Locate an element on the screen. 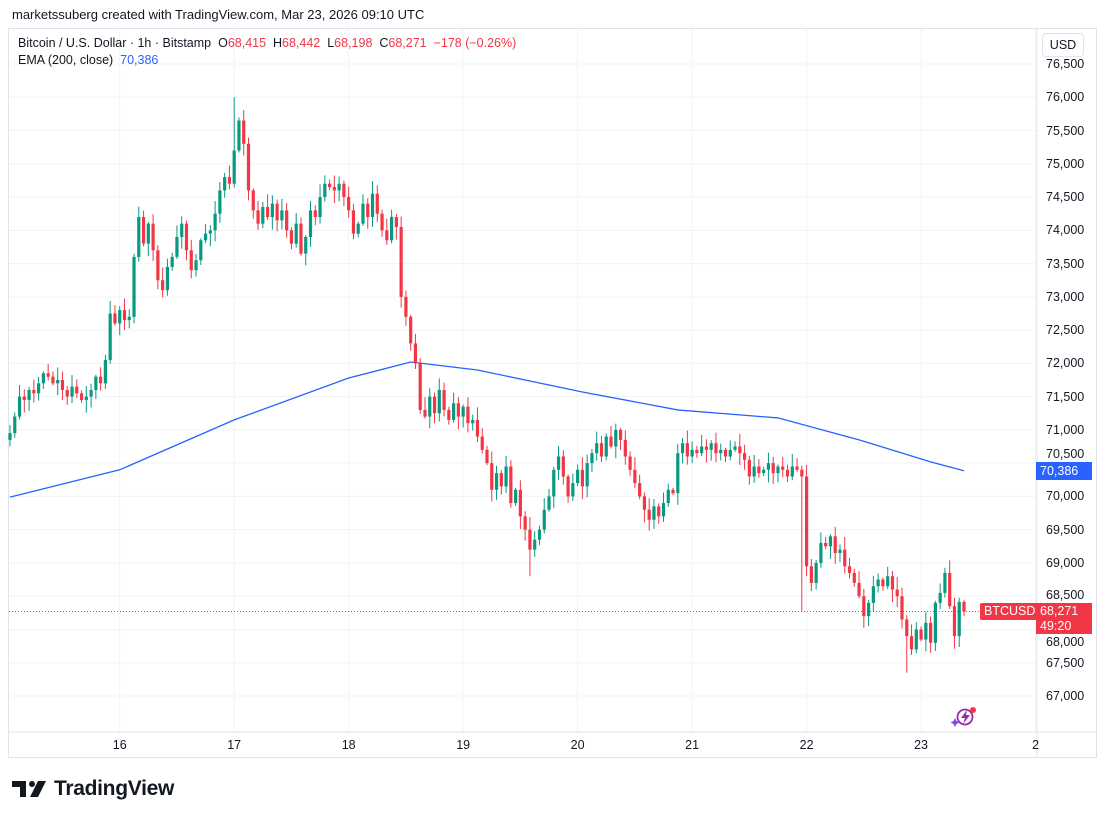 The width and height of the screenshot is (1107, 818). tradingview-logo: TradingView is located at coordinates (93, 789).